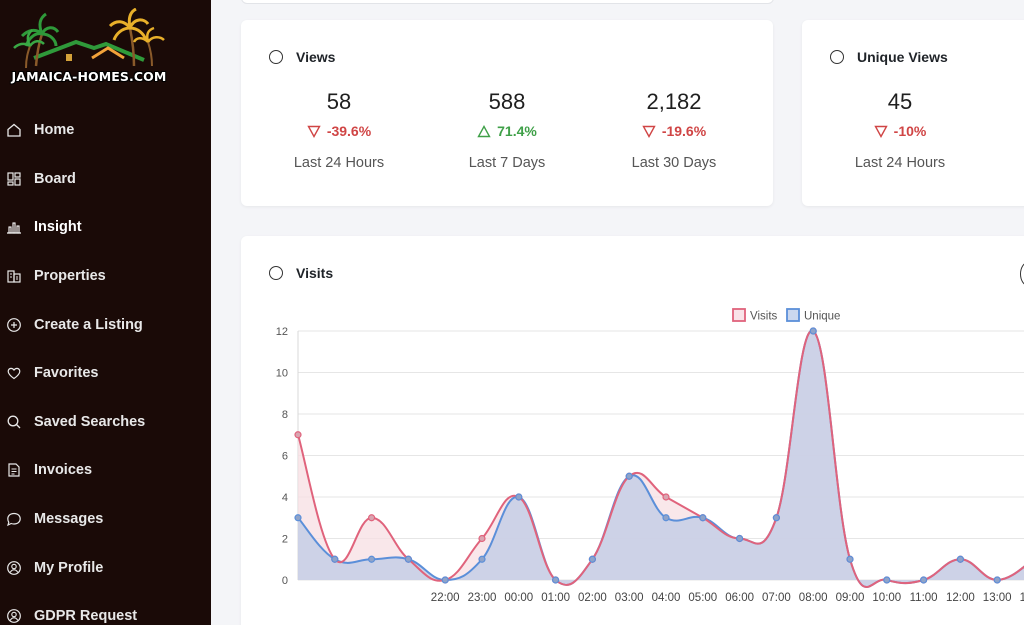 The height and width of the screenshot is (625, 1024). Describe the element at coordinates (684, 131) in the screenshot. I see `stat-change-value: -19.6%` at that location.